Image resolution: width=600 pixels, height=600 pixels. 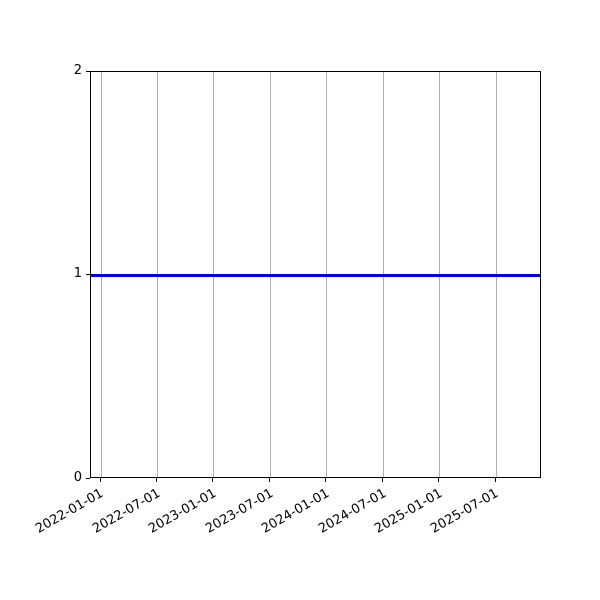 I want to click on data-line-series, so click(x=315, y=275).